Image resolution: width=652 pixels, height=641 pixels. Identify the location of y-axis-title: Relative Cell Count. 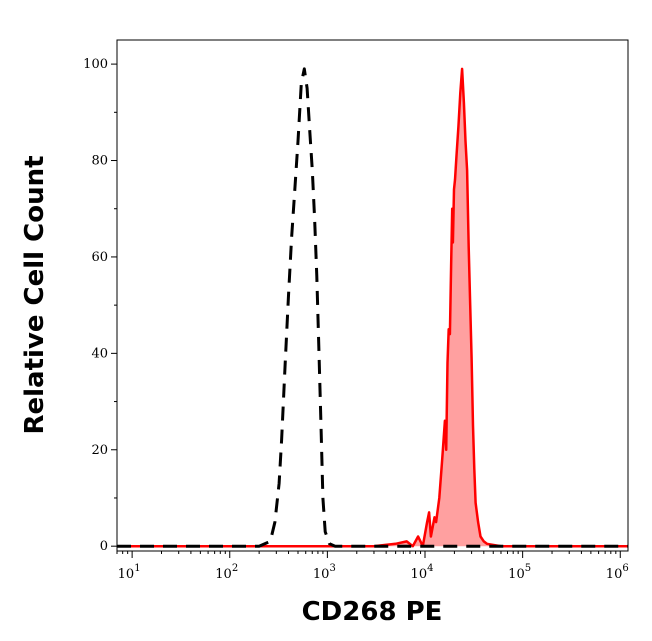
(35, 294).